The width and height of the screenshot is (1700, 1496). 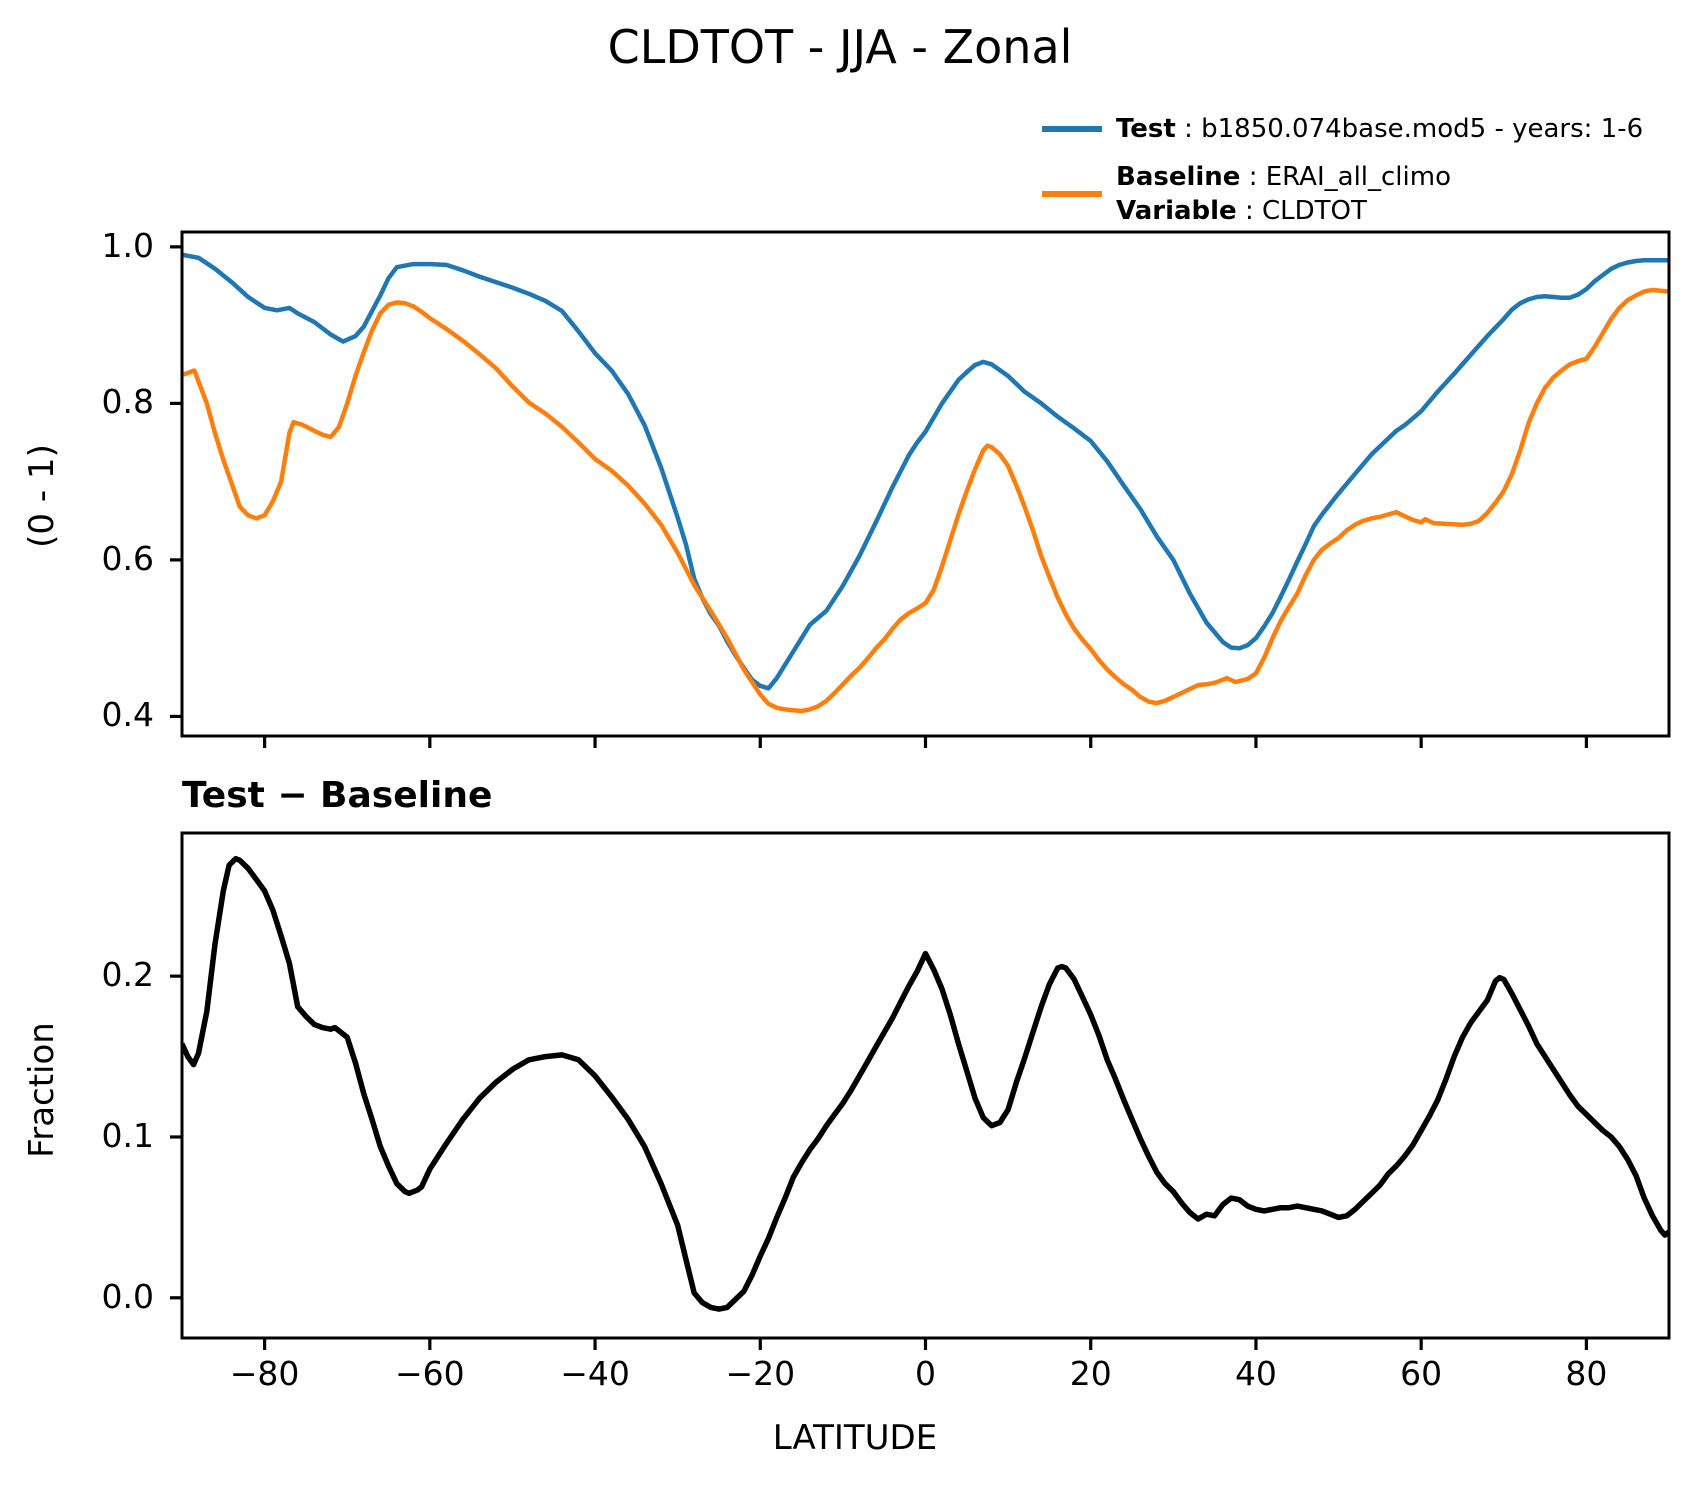 What do you see at coordinates (127, 402) in the screenshot?
I see `y-tick-label: 0.8` at bounding box center [127, 402].